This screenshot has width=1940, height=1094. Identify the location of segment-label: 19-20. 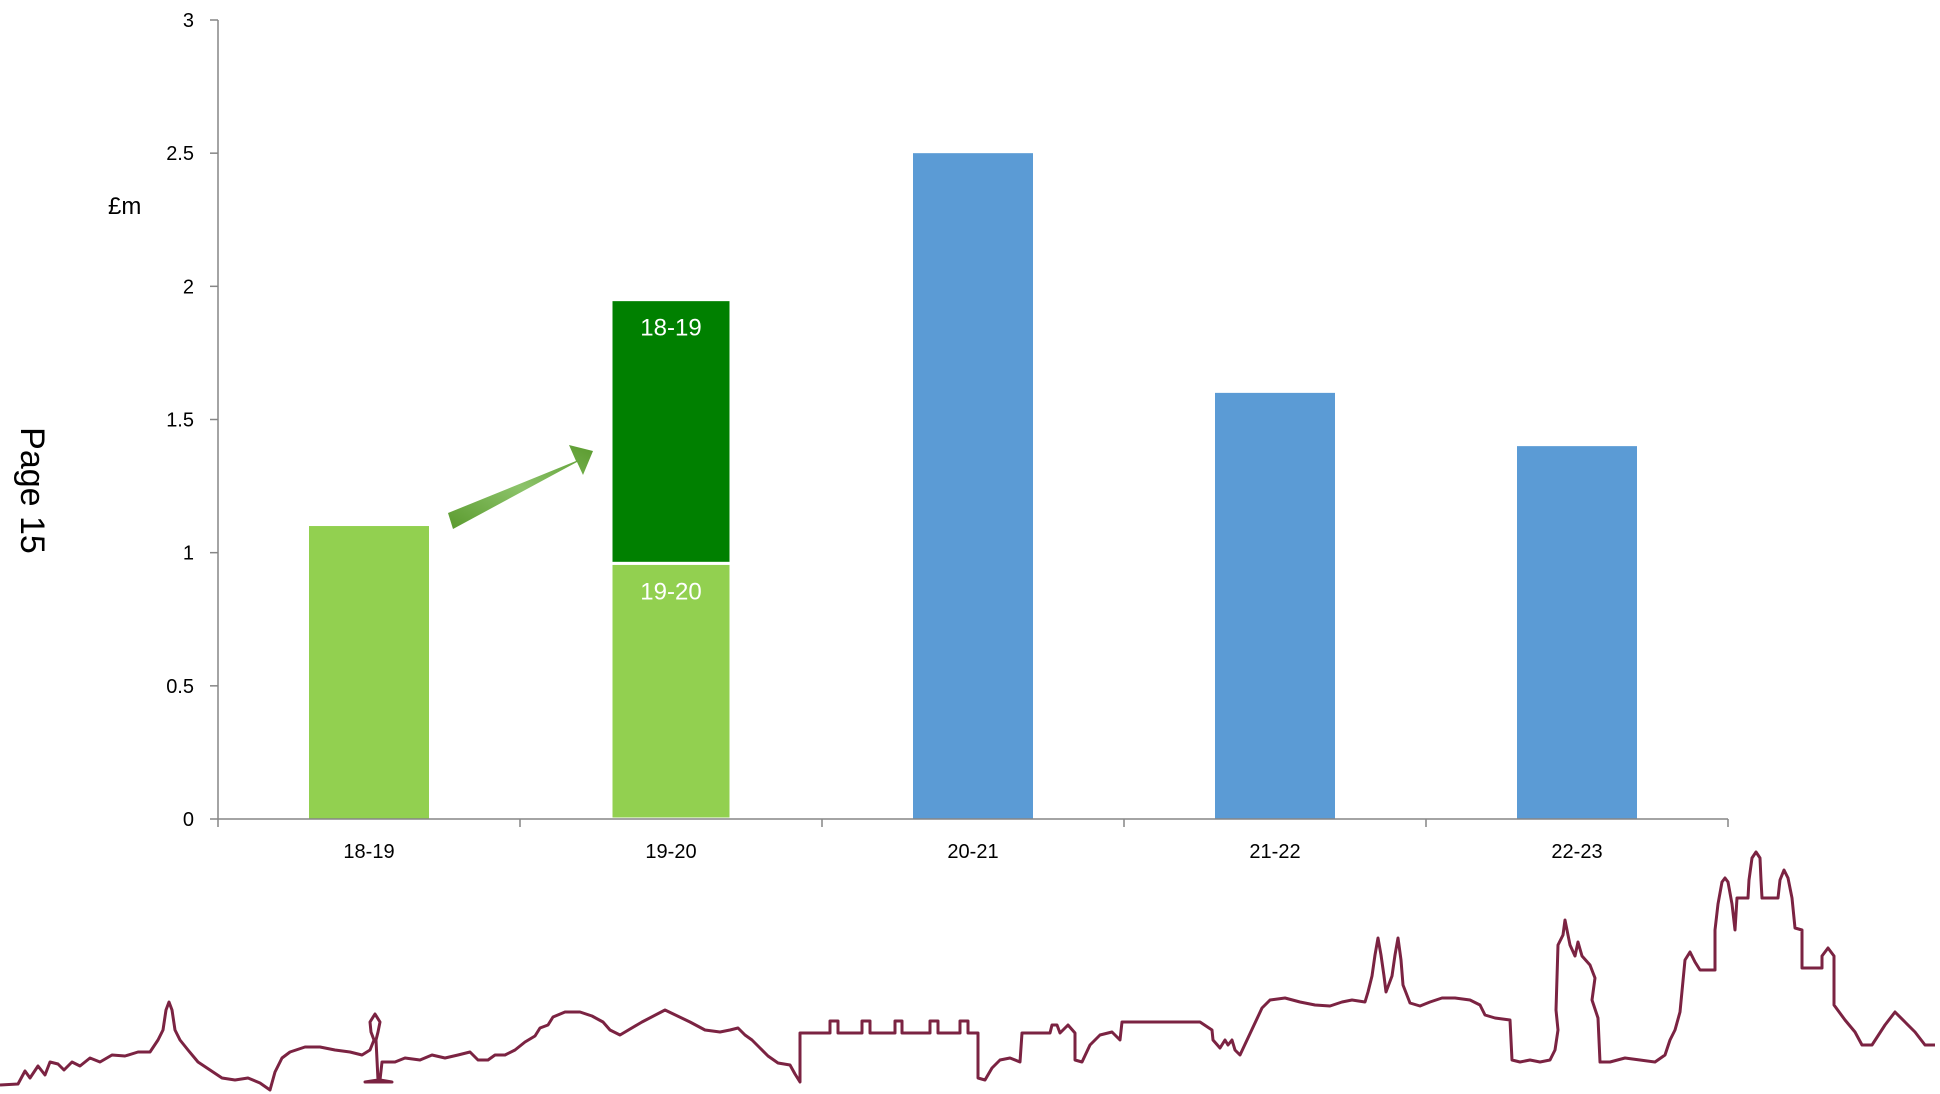
(670, 591).